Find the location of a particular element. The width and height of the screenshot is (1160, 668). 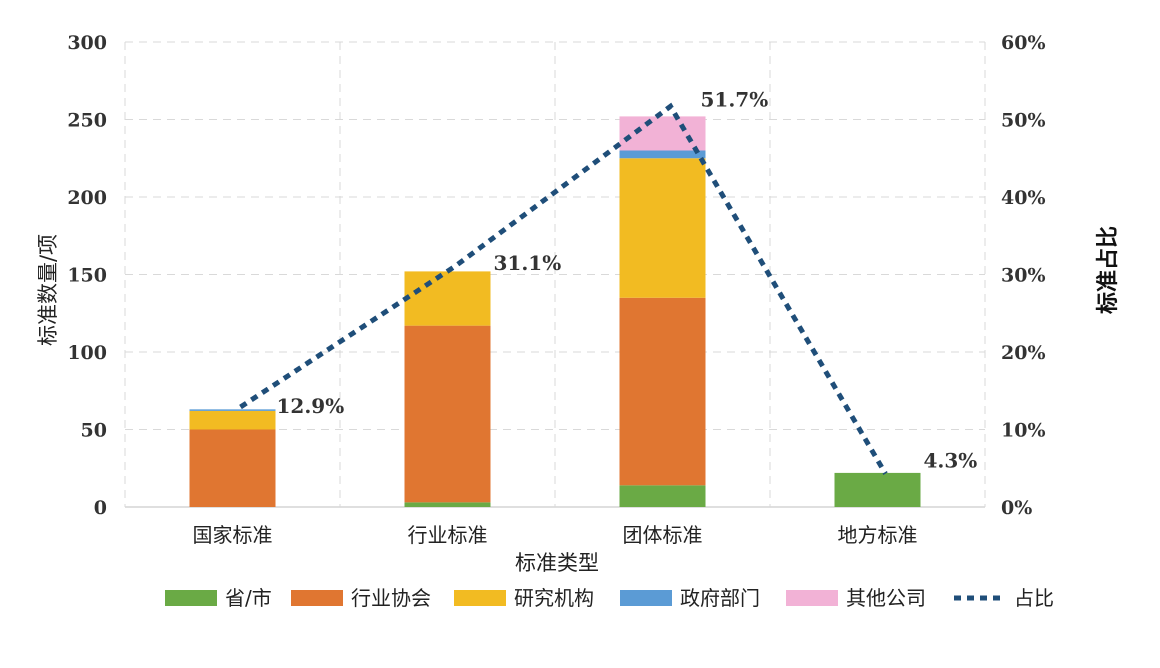

x-tick-label: 团体标准 is located at coordinates (663, 535).